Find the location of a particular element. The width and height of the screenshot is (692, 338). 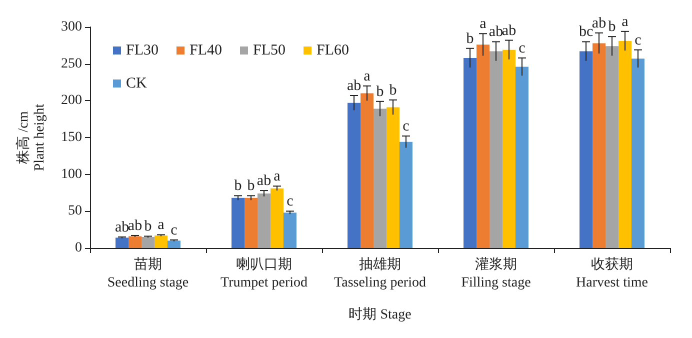

y-tick-label: 0 is located at coordinates (78, 248).